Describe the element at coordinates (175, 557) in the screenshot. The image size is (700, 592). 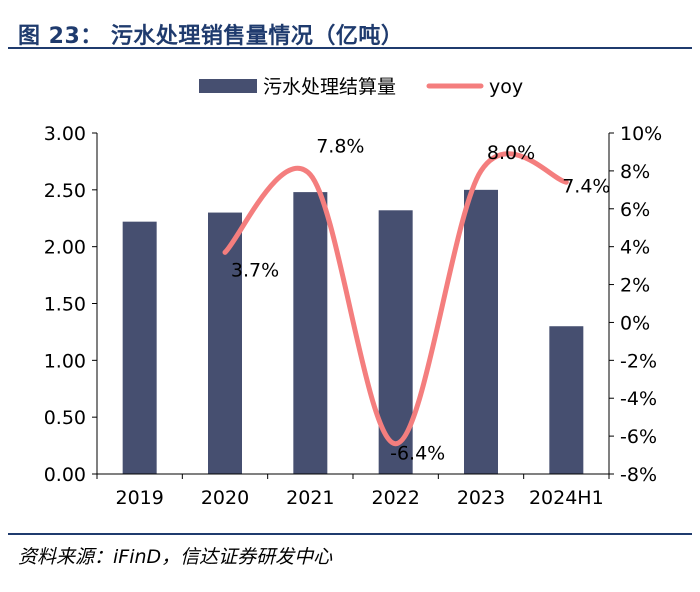
I see `source-note: 资料来源：iFinD，信达证券研发中心` at that location.